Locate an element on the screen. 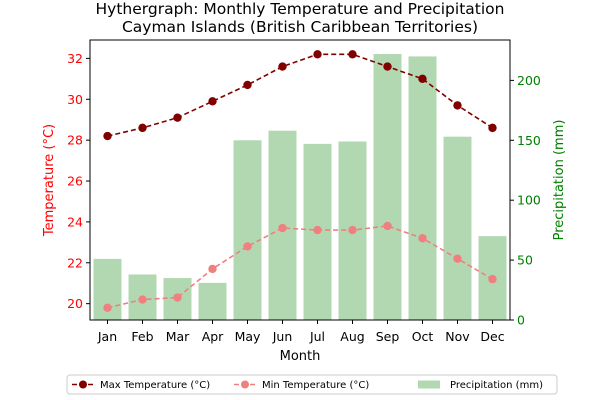 Image resolution: width=600 pixels, height=400 pixels. max-temp-point-jun is located at coordinates (282, 66).